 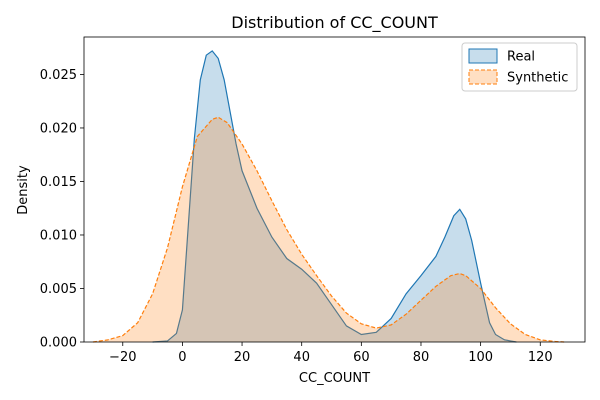 What do you see at coordinates (540, 357) in the screenshot?
I see `x-tick-label: 120` at bounding box center [540, 357].